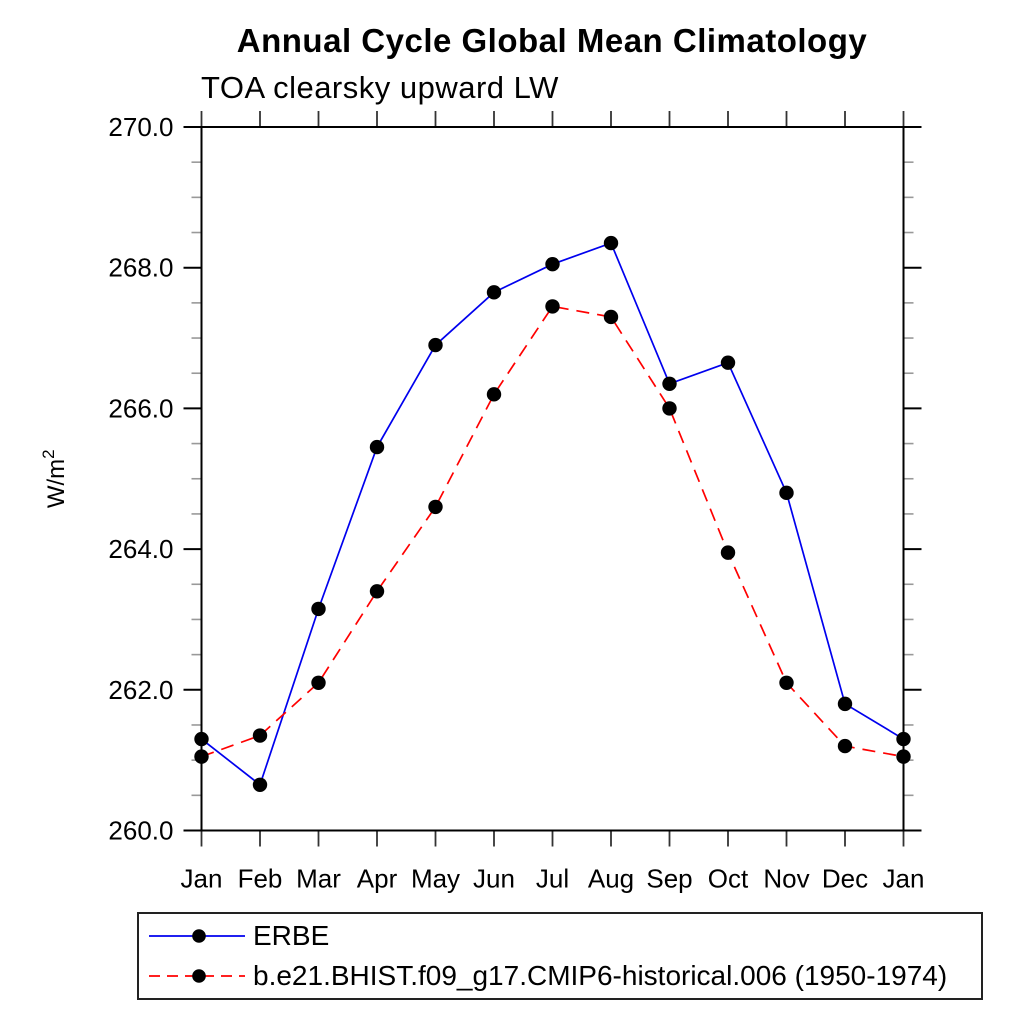 This screenshot has height=1024, width=1024. Describe the element at coordinates (552, 879) in the screenshot. I see `x-axis-tick-label: Jul` at that location.